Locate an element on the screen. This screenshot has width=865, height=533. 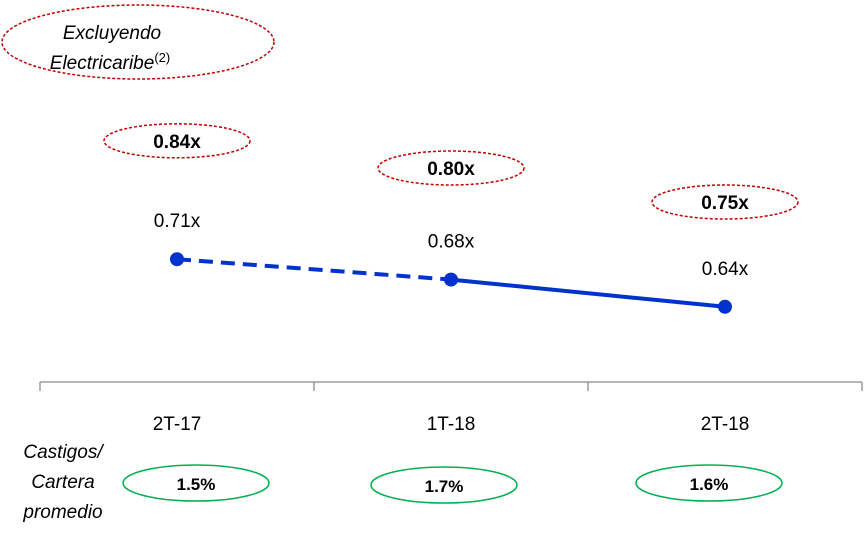
excluding-value-label: 0.84x is located at coordinates (177, 142).